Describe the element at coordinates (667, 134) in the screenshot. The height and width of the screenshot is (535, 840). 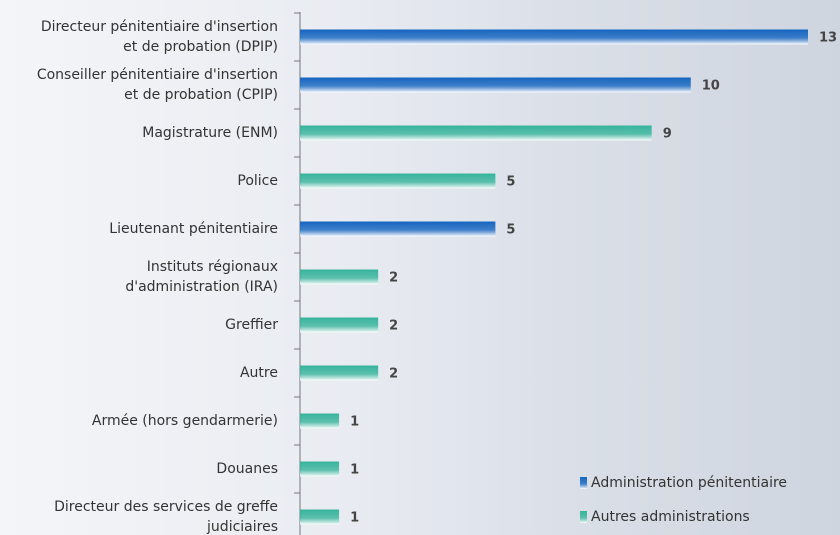
I see `data-label: 9` at that location.